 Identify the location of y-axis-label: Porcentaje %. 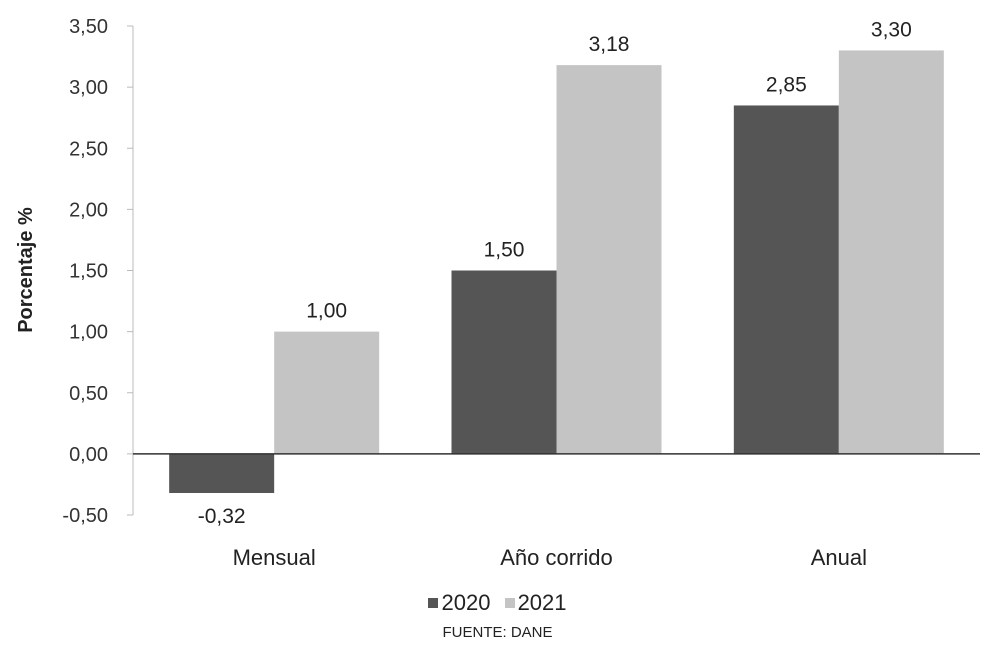
(26, 270).